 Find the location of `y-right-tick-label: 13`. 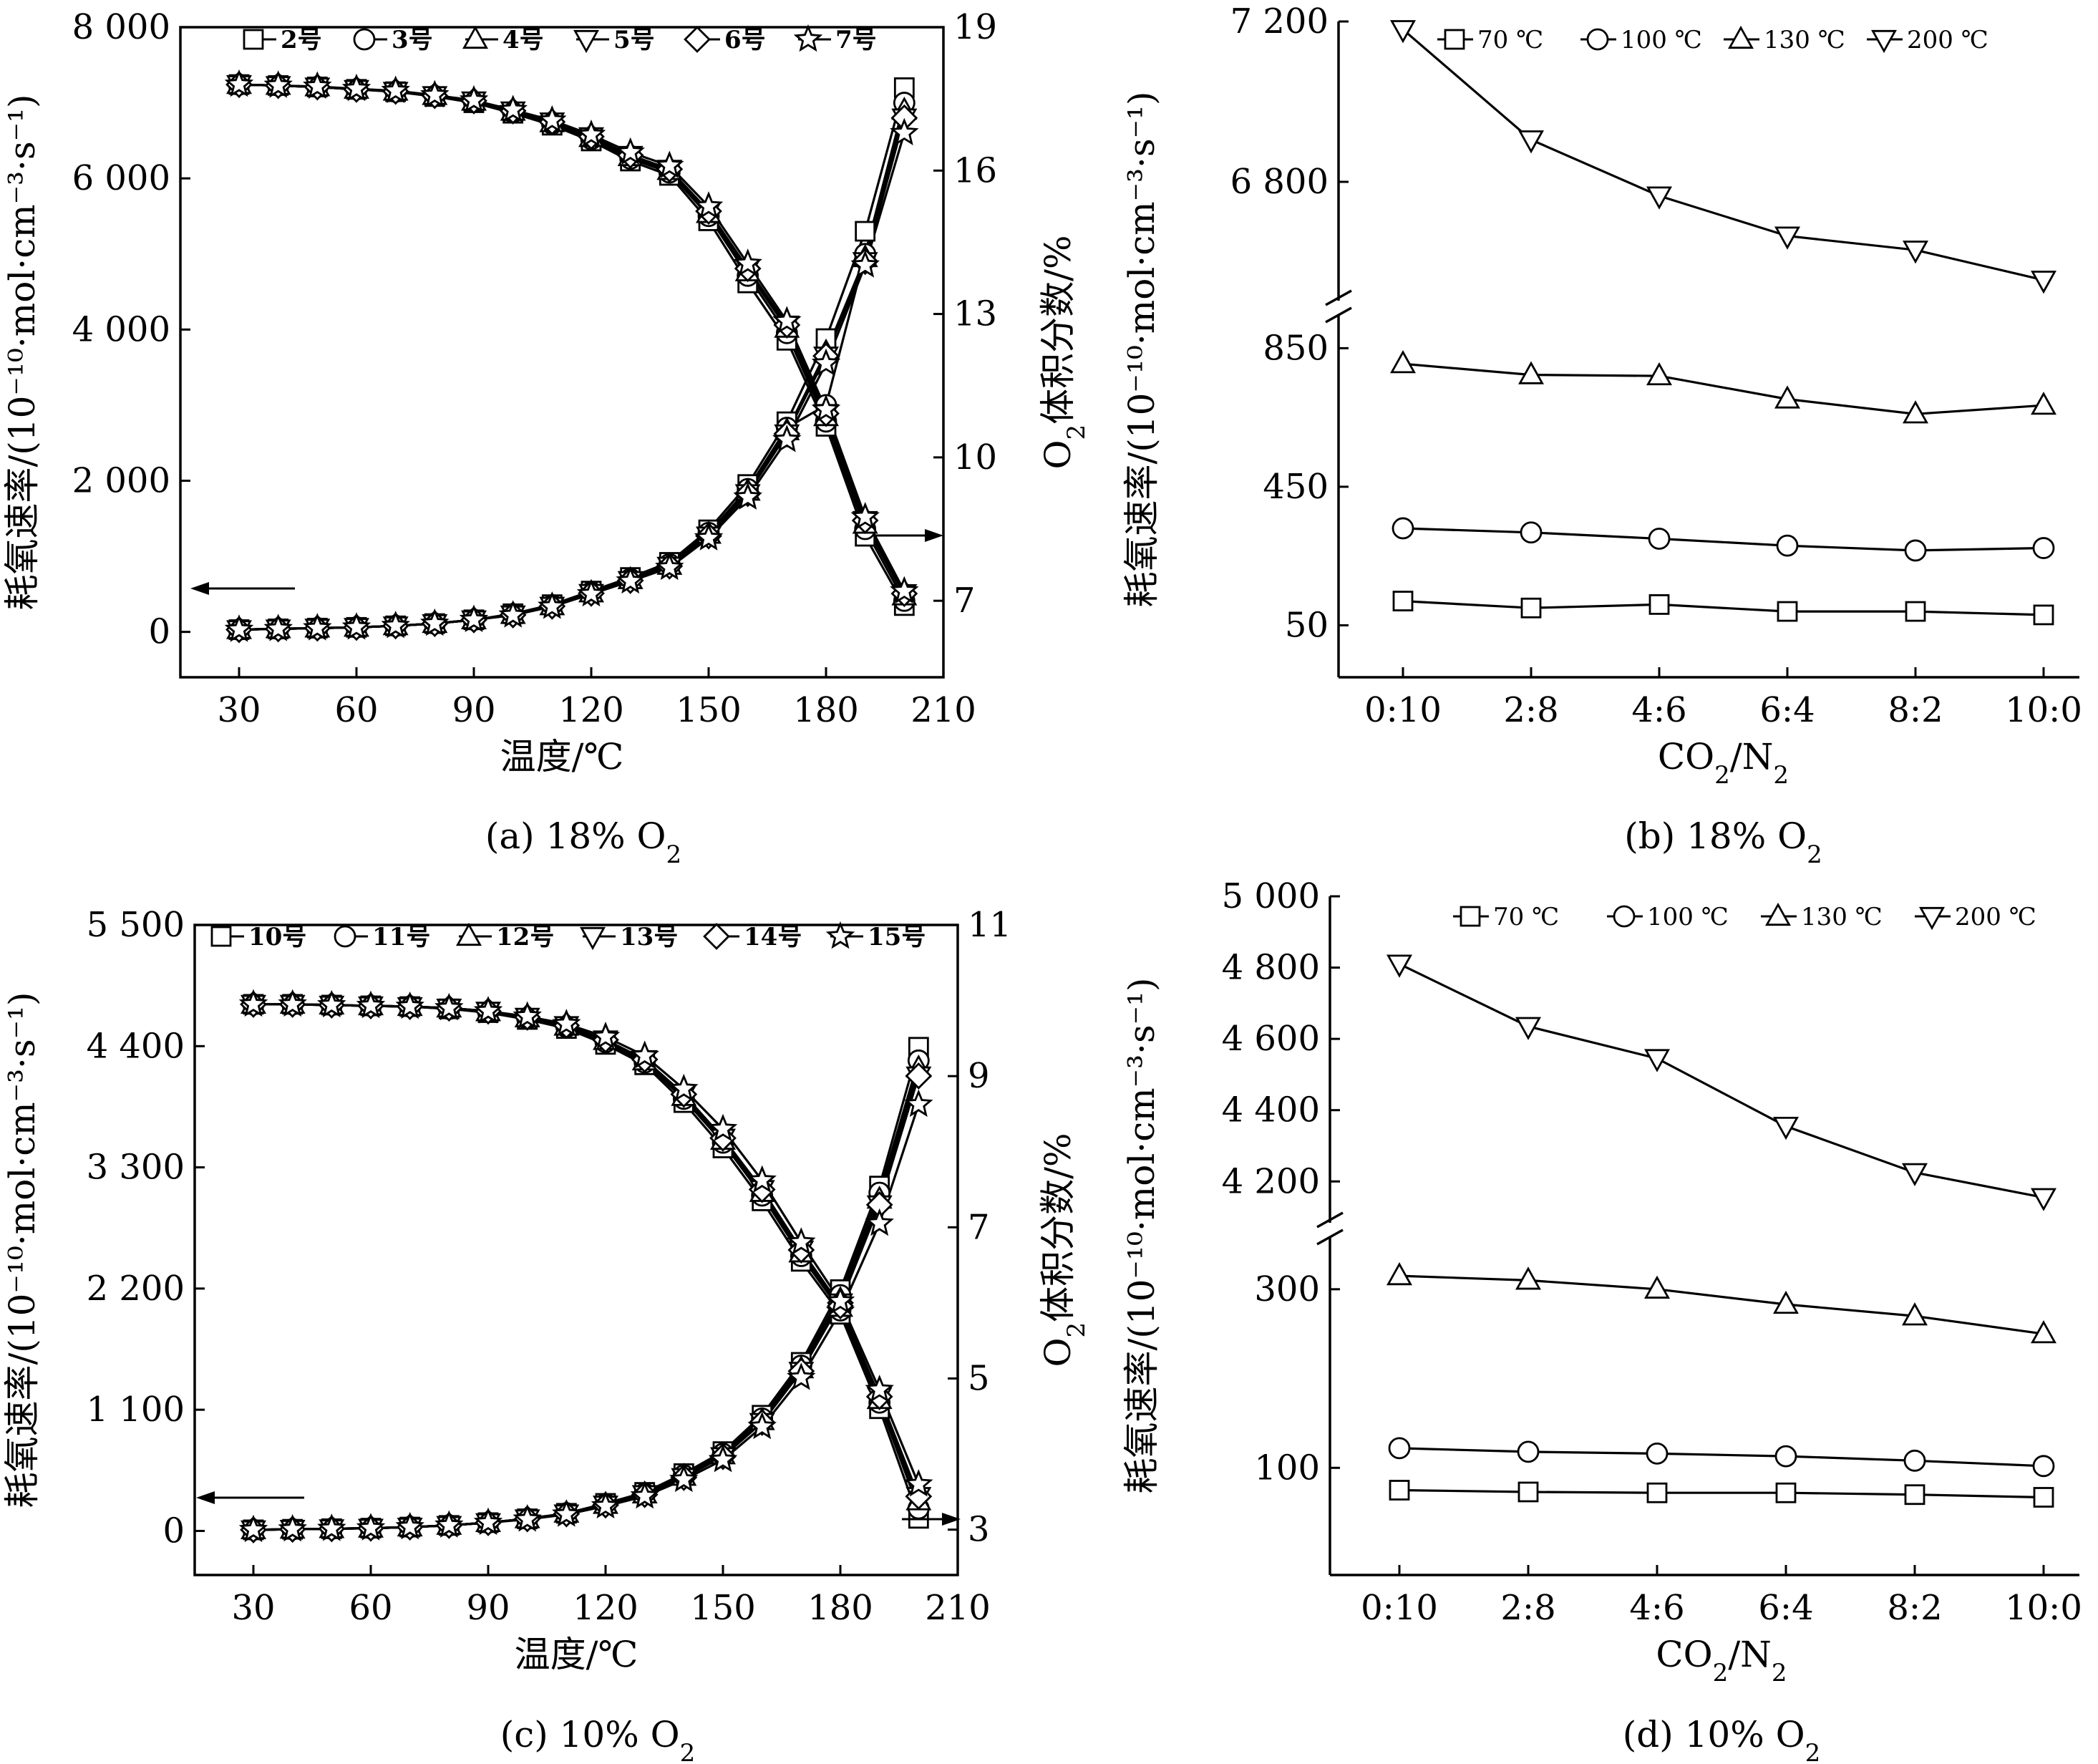

y-right-tick-label: 13 is located at coordinates (975, 314).